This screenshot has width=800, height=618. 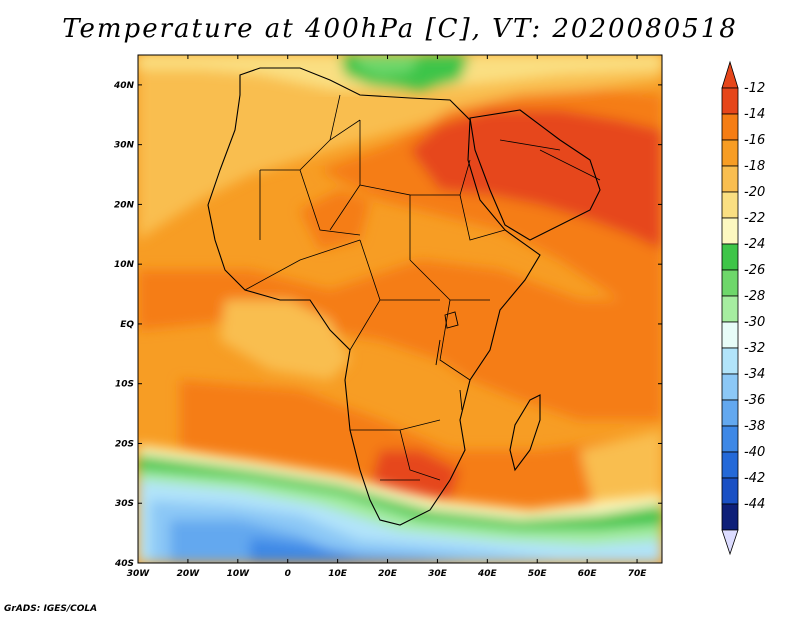 What do you see at coordinates (239, 574) in the screenshot?
I see `x-tick-label: 10W` at bounding box center [239, 574].